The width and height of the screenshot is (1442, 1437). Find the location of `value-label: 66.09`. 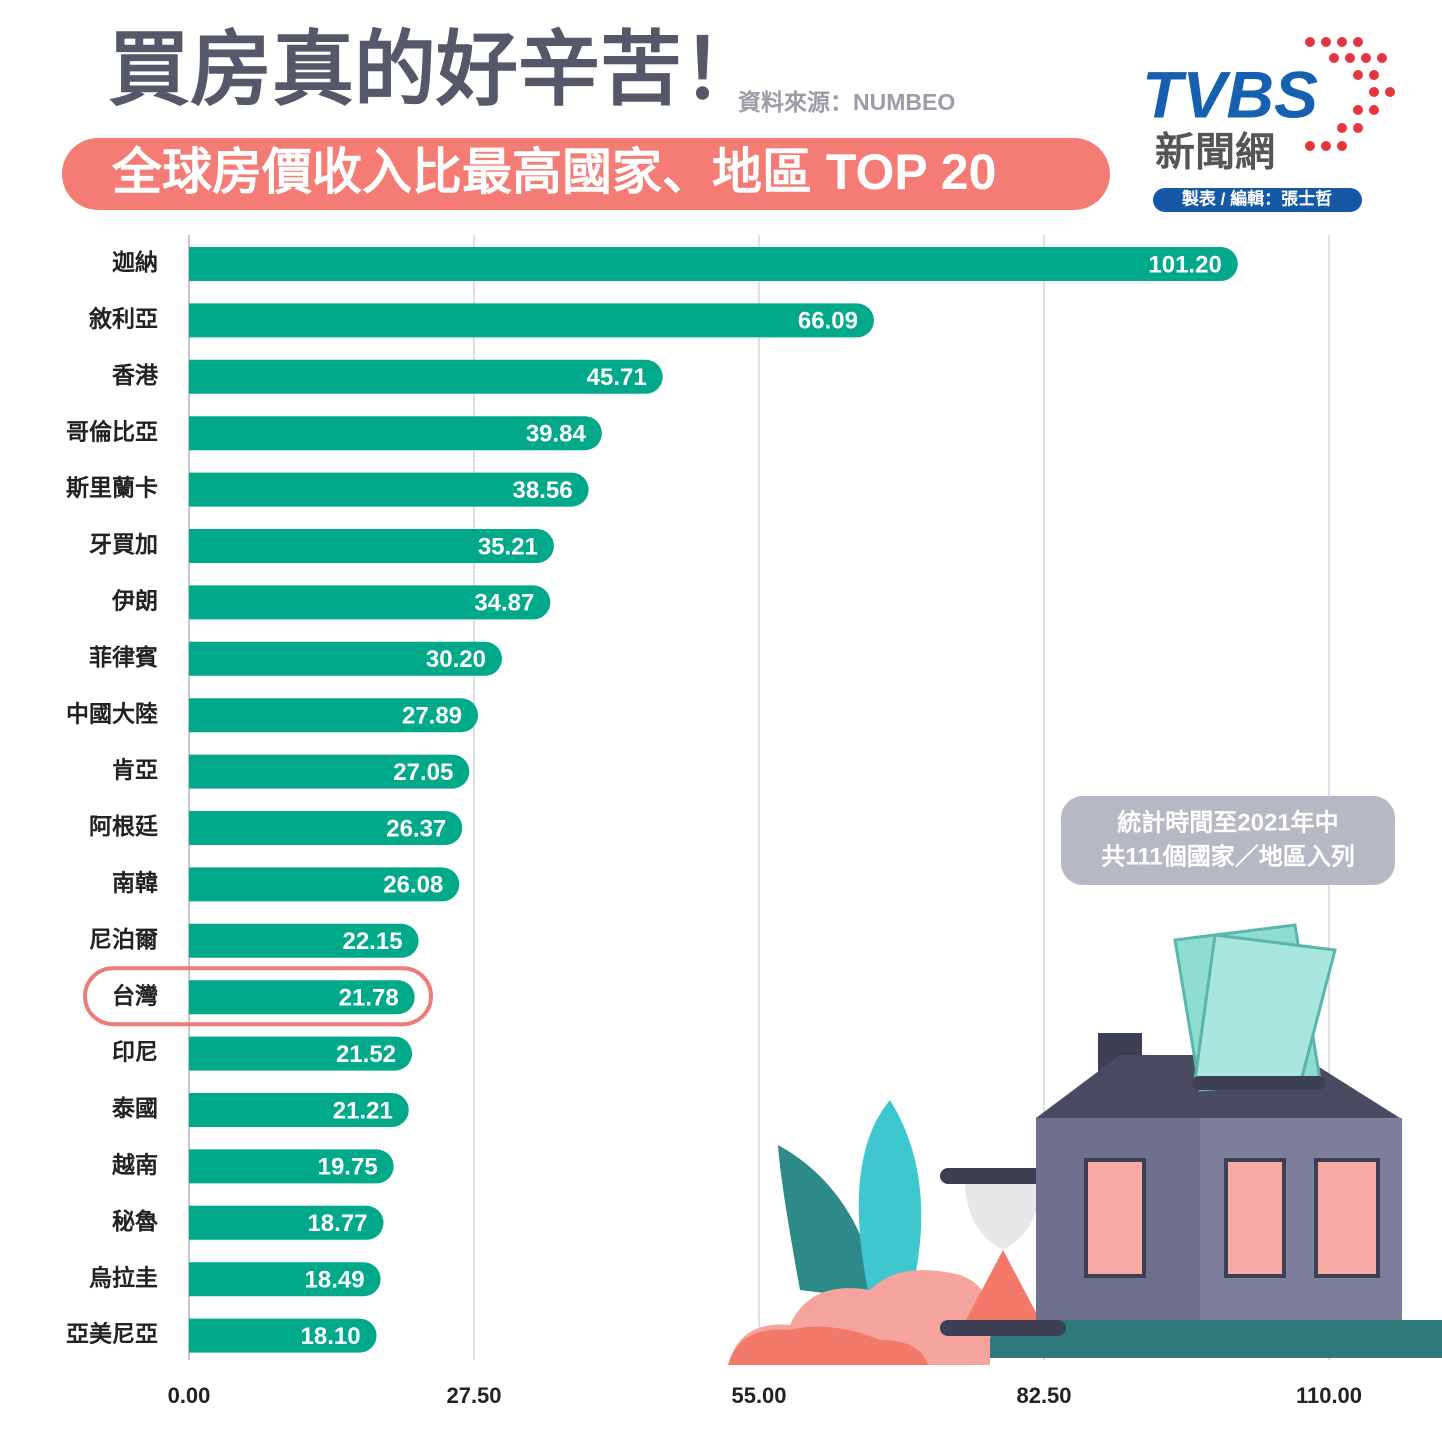

value-label: 66.09 is located at coordinates (828, 321).